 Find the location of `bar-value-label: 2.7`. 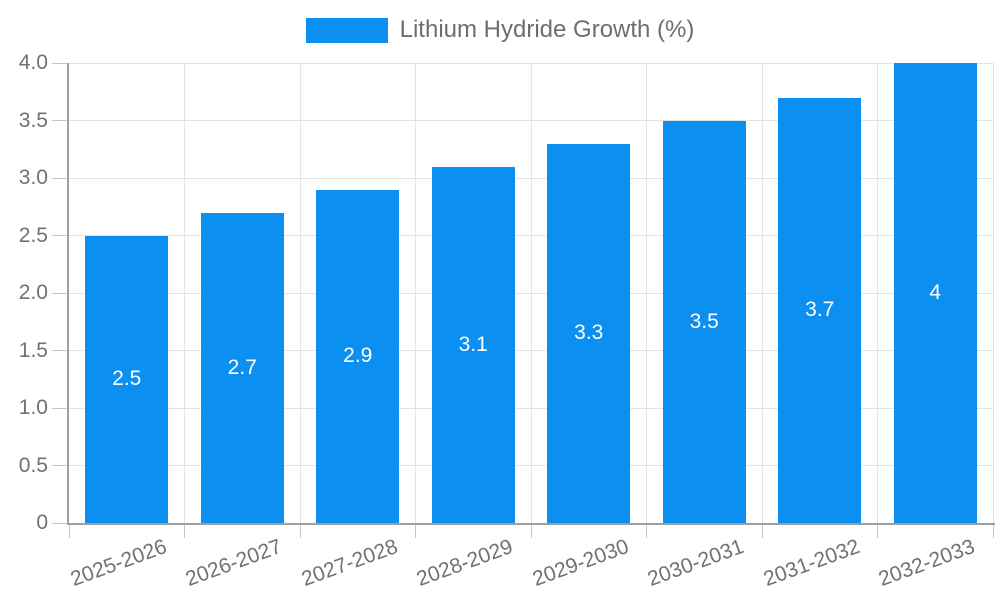

bar-value-label: 2.7 is located at coordinates (242, 367).